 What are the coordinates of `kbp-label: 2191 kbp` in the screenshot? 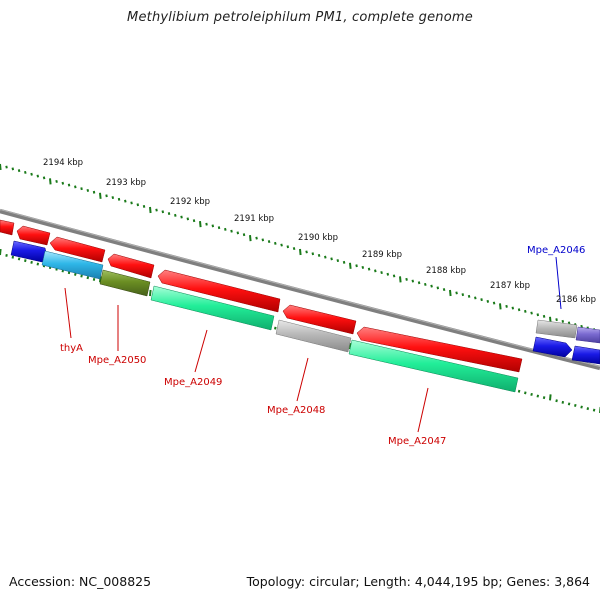 It's located at (254, 219).